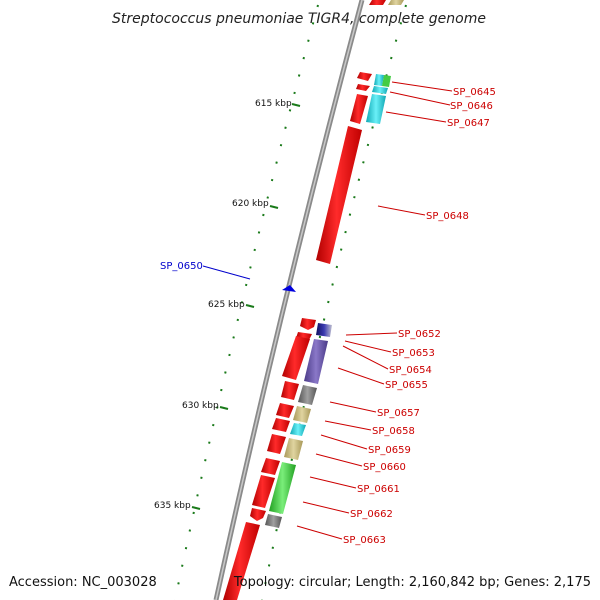 The height and width of the screenshot is (600, 600). I want to click on kbp-label-635: 635 kbp, so click(172, 506).